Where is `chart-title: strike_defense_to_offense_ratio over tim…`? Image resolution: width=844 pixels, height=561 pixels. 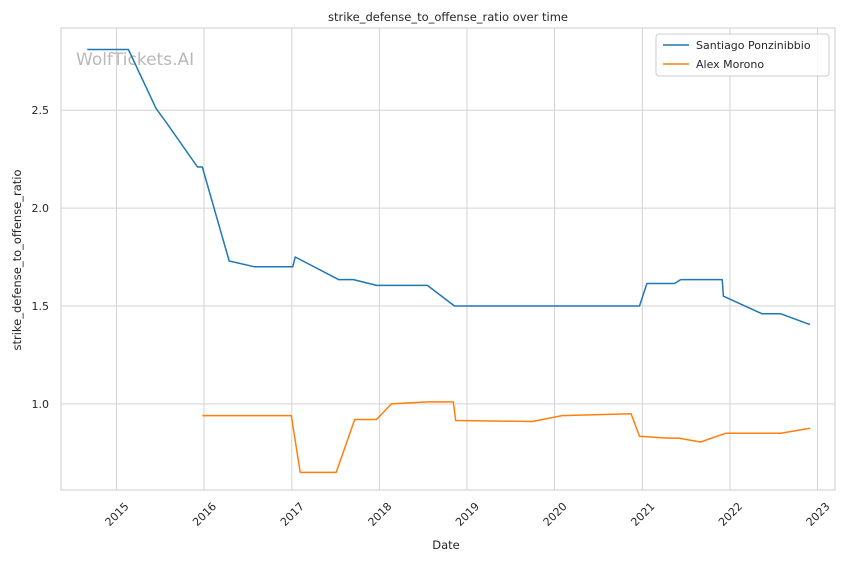
chart-title: strike_defense_to_offense_ratio over tim… is located at coordinates (448, 17).